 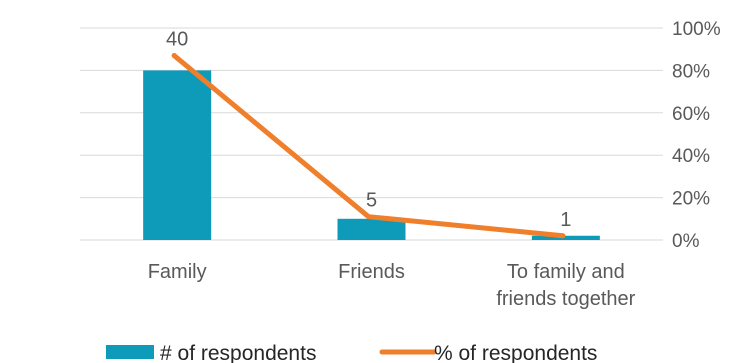 I want to click on legend-line-label: % of respondents, so click(x=515, y=352).